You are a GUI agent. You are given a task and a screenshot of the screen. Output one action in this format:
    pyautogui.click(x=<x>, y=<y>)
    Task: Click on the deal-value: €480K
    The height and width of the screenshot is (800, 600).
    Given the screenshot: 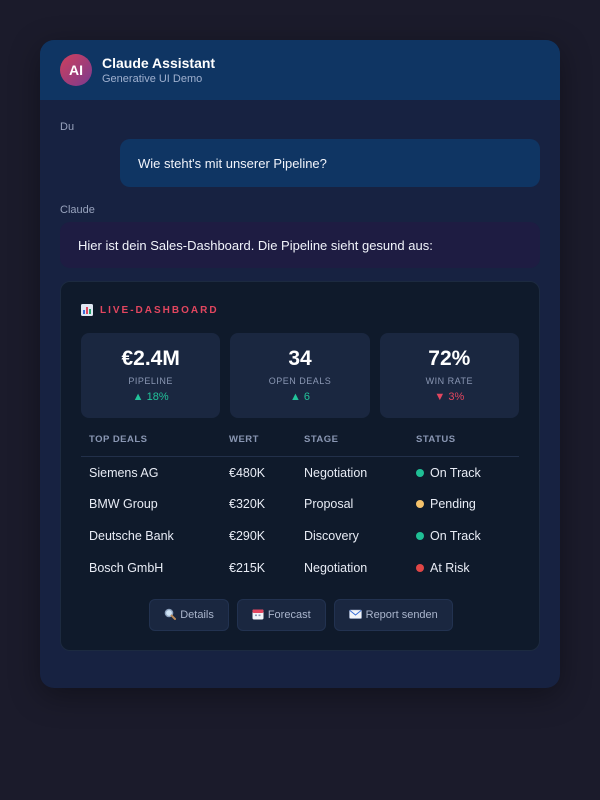 What is the action you would take?
    pyautogui.click(x=247, y=473)
    